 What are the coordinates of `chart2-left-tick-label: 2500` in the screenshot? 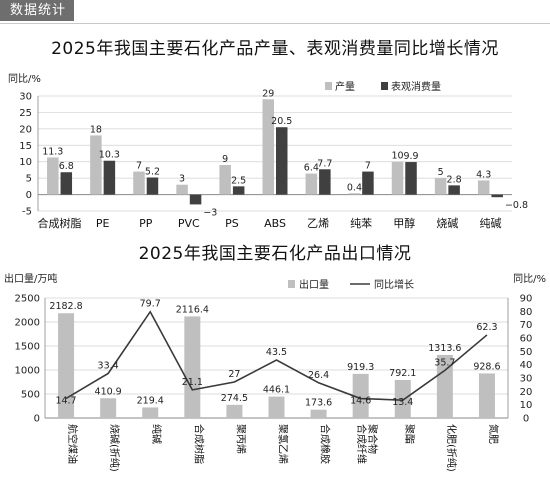 It's located at (27, 299).